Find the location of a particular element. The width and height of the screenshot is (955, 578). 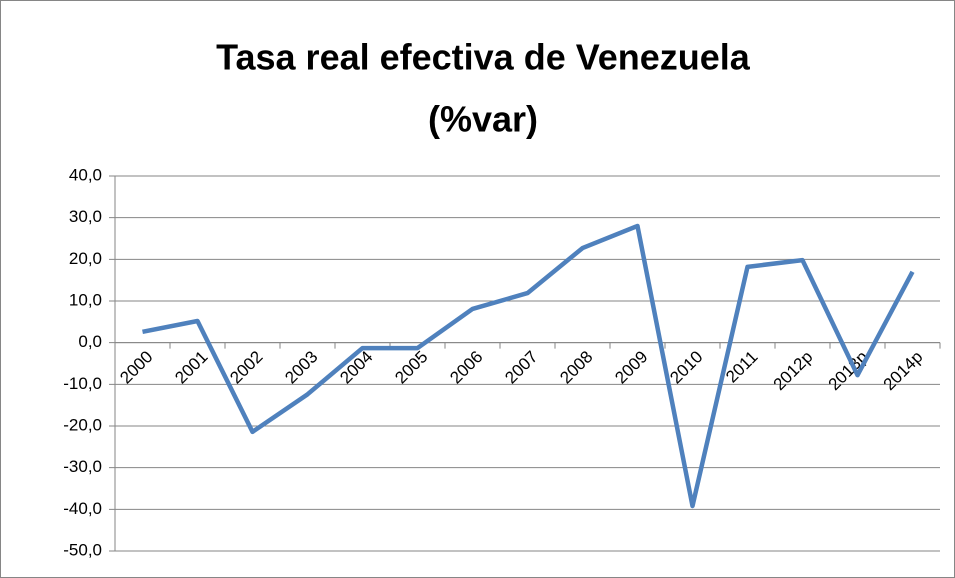

y-tick-label: 40,0 is located at coordinates (85, 174).